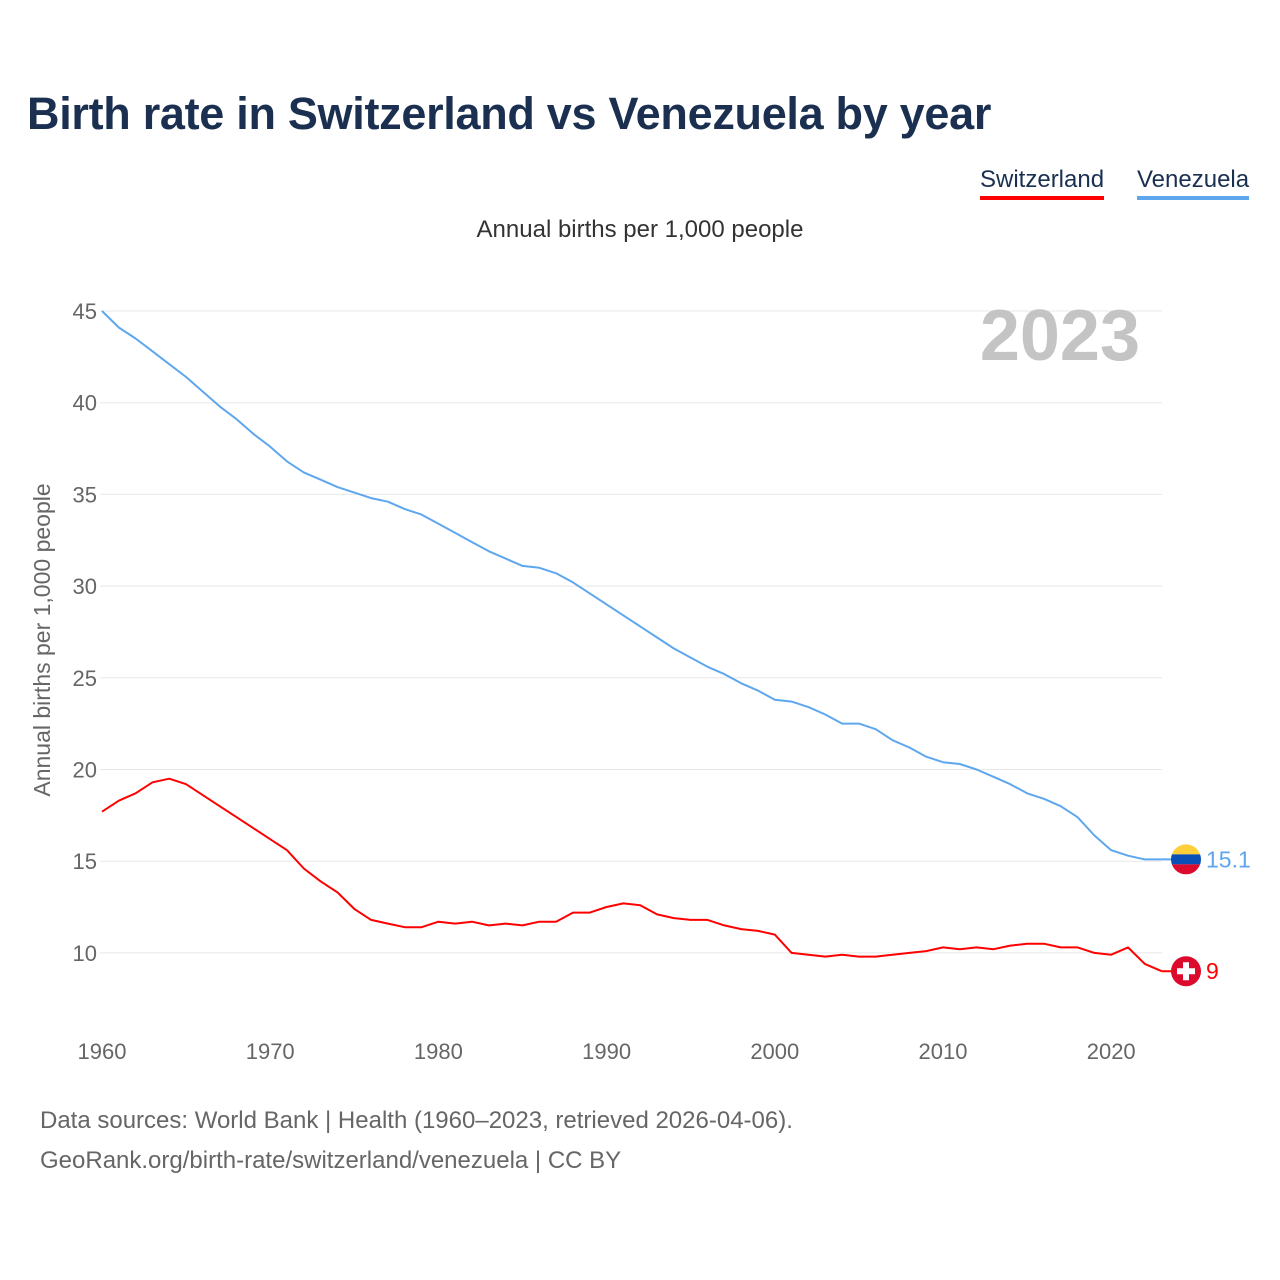 Image resolution: width=1280 pixels, height=1280 pixels. Describe the element at coordinates (85, 403) in the screenshot. I see `y-tick-label: 40` at that location.